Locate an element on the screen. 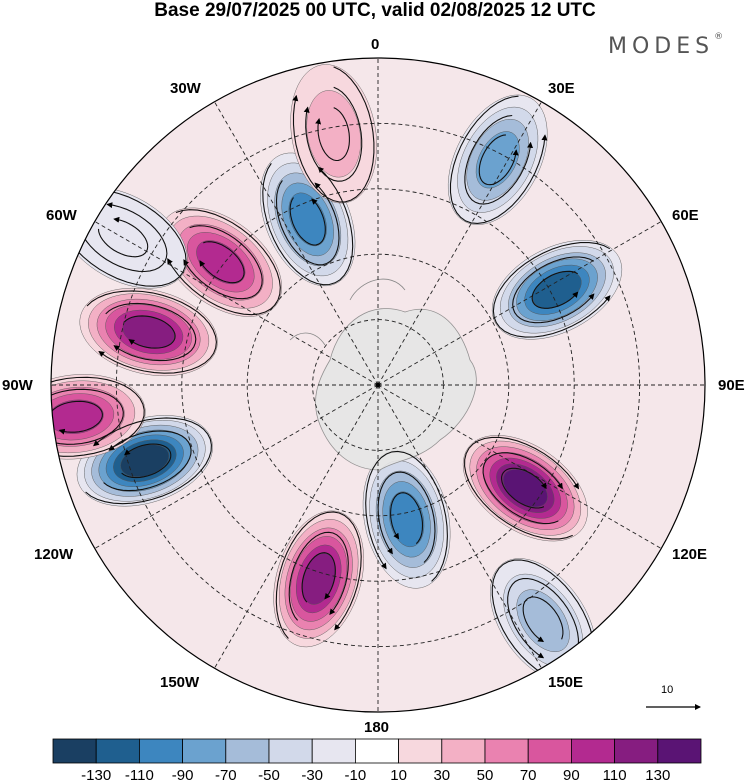 This screenshot has width=750, height=784. colorbar-tick-label: 10 is located at coordinates (398, 775).